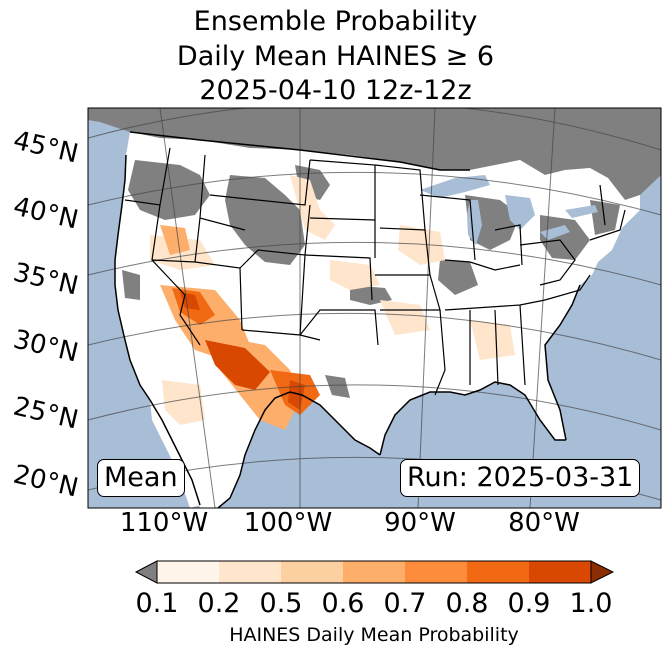  Describe the element at coordinates (45, 280) in the screenshot. I see `lat-label-35: 35°N` at that location.